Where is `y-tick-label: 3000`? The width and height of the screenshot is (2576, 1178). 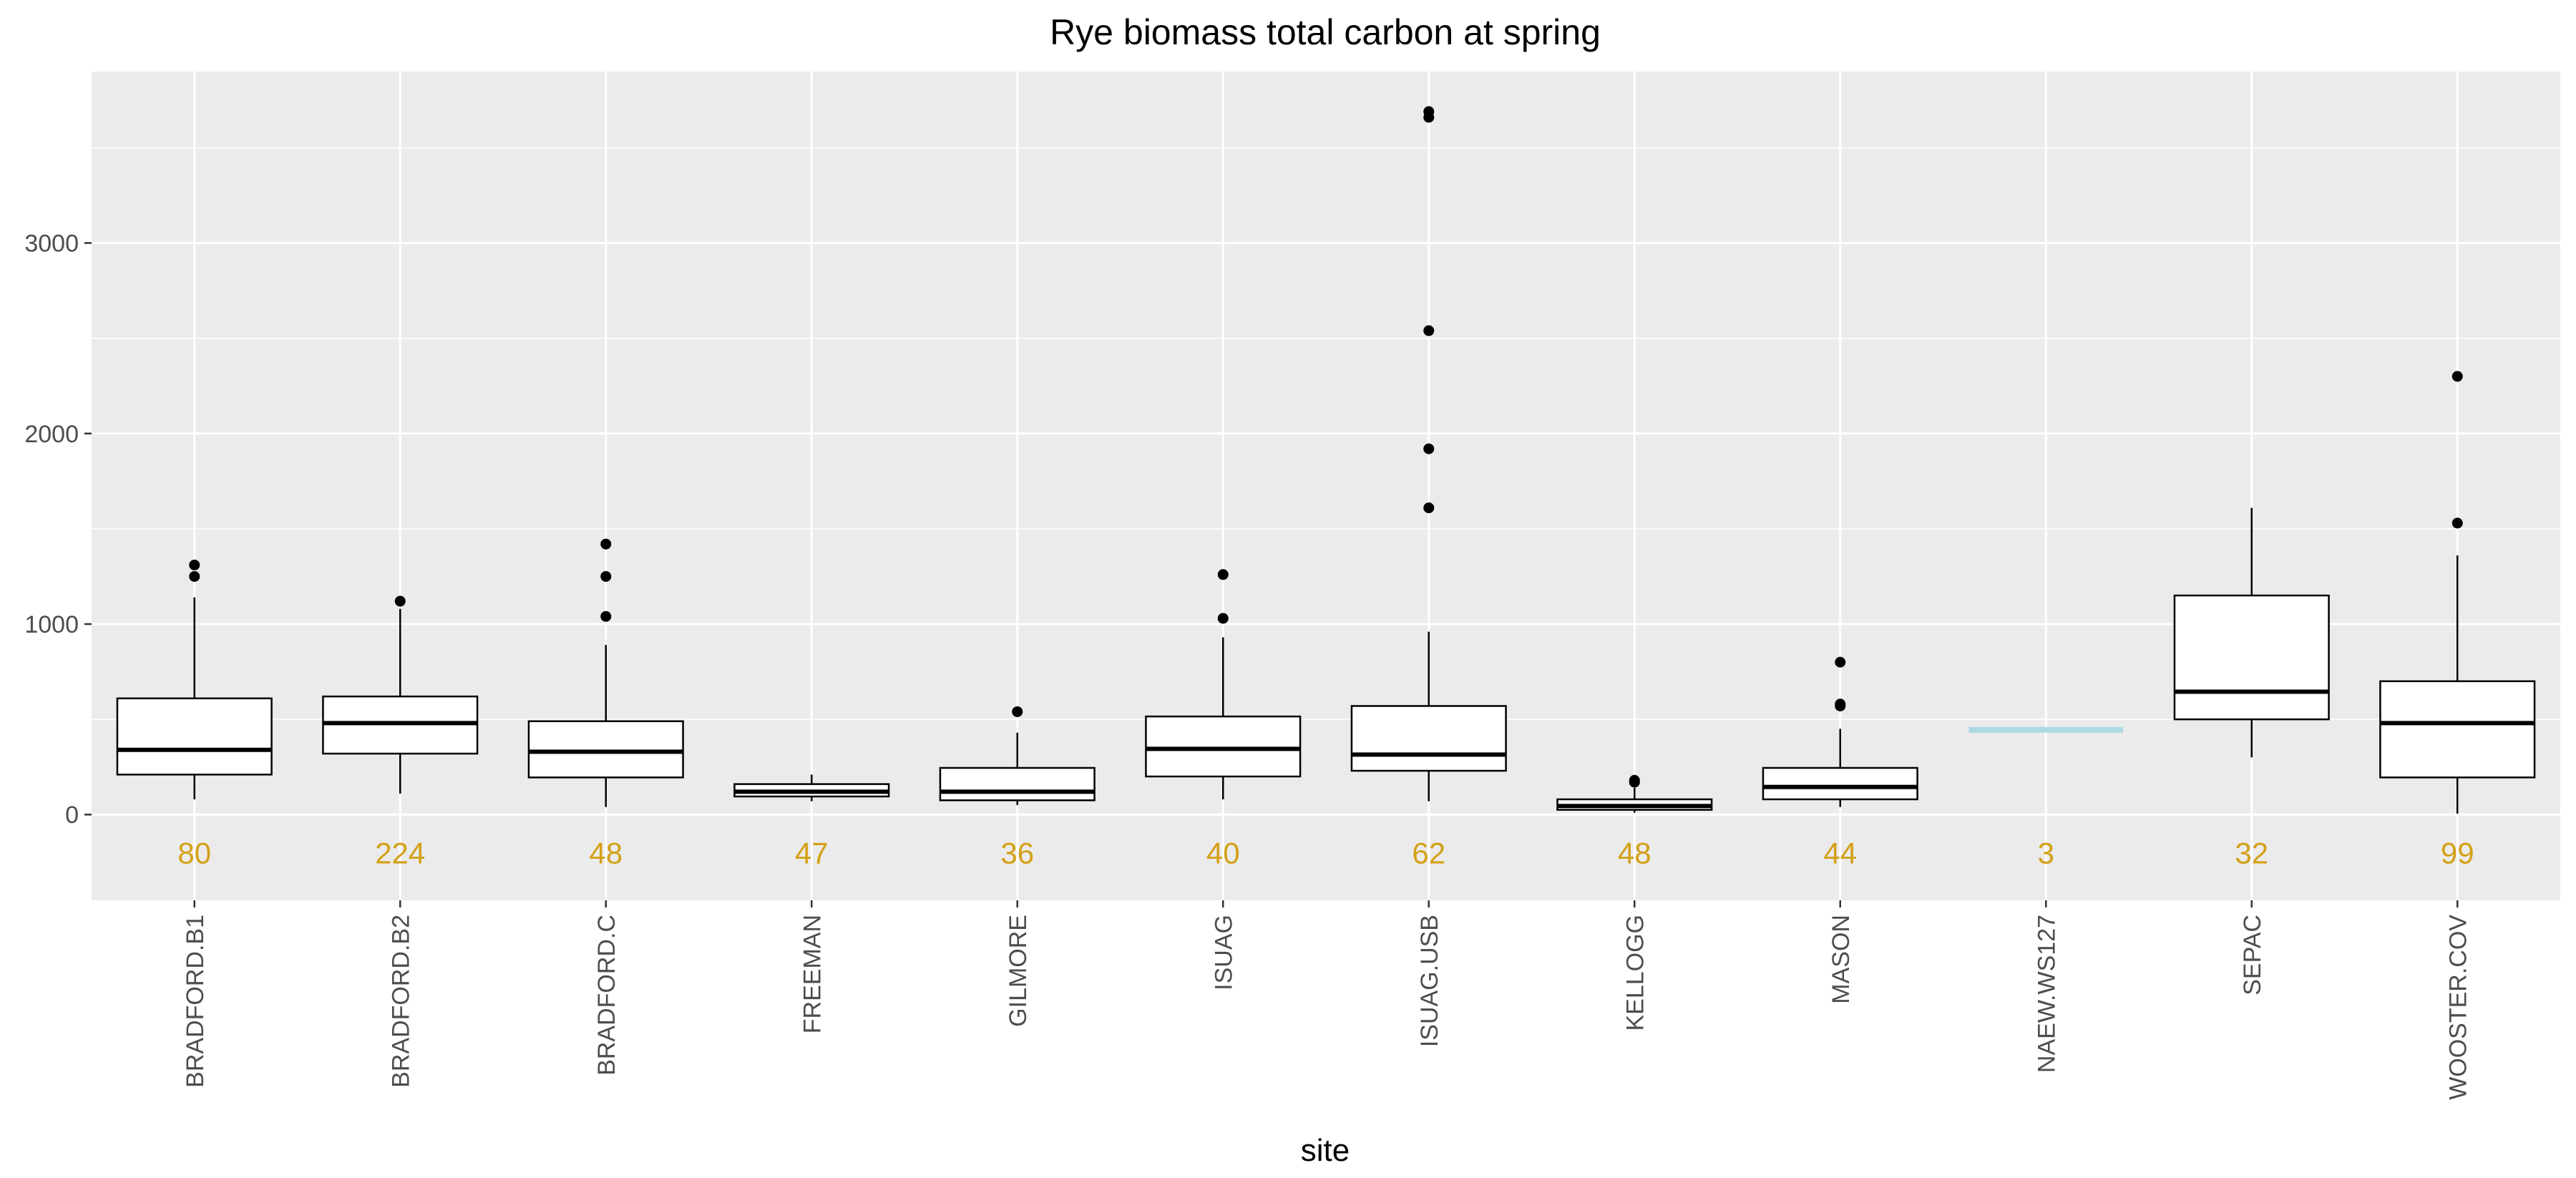
y-tick-label: 3000 is located at coordinates (51, 244).